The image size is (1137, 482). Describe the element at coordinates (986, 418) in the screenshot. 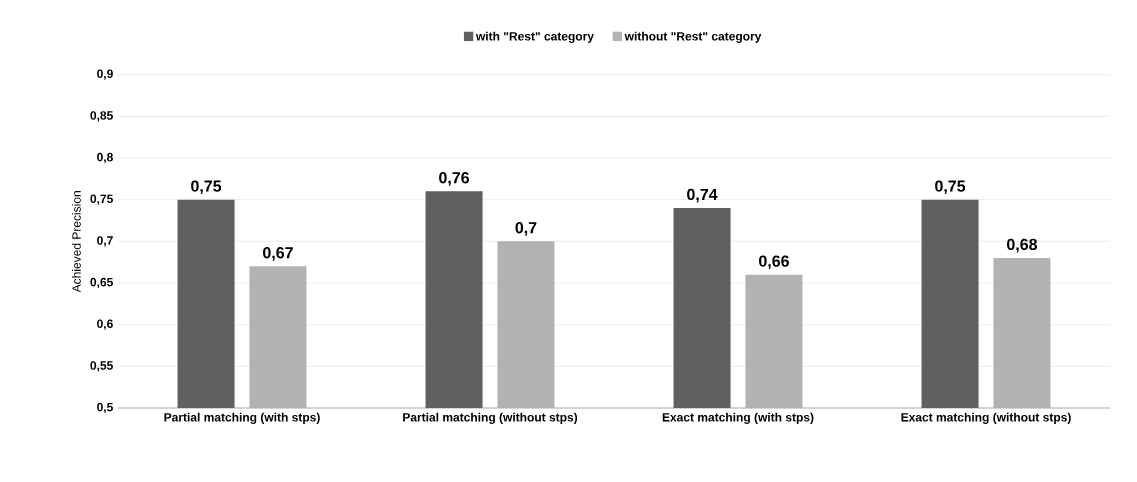

I see `x-tick-label: Exact matching (without stps)` at that location.